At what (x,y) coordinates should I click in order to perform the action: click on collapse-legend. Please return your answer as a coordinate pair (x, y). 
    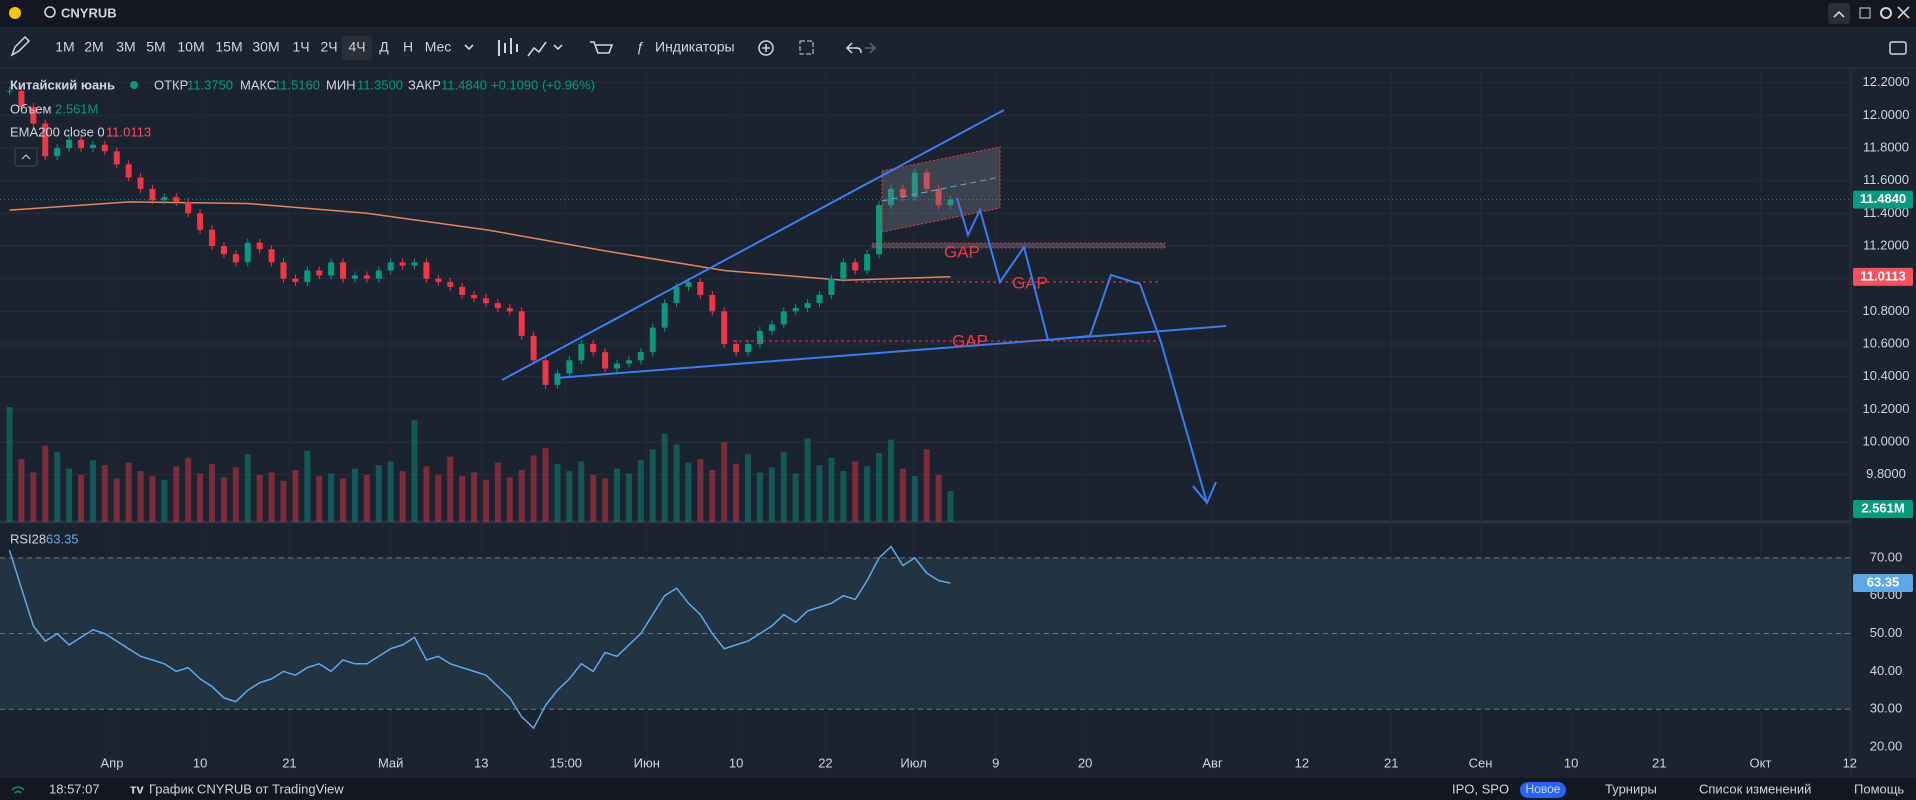
    Looking at the image, I should click on (26, 157).